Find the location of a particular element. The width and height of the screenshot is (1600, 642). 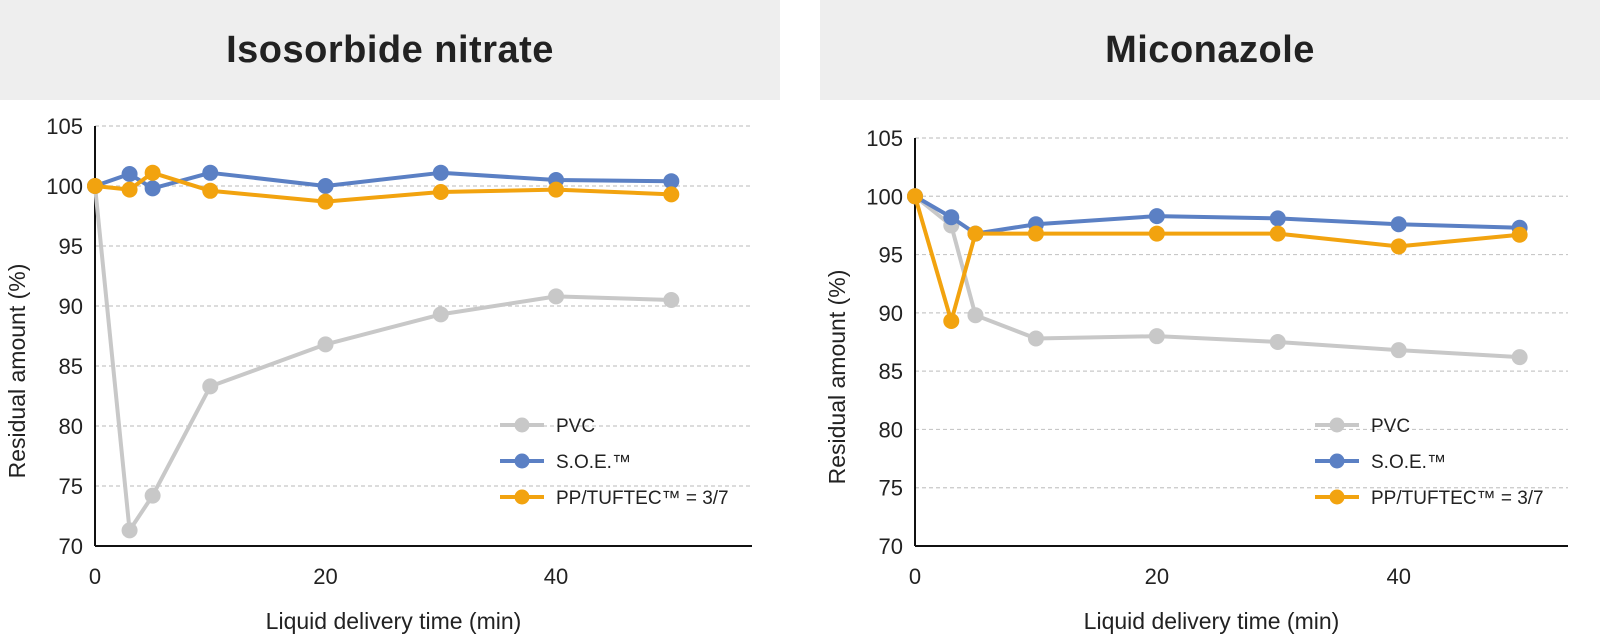

series-line-pvc is located at coordinates (1216, 277).